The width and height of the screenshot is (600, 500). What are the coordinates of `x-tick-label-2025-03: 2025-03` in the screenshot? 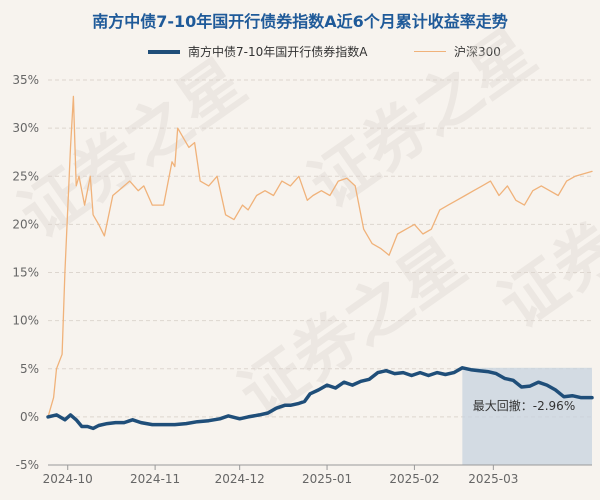 It's located at (493, 479).